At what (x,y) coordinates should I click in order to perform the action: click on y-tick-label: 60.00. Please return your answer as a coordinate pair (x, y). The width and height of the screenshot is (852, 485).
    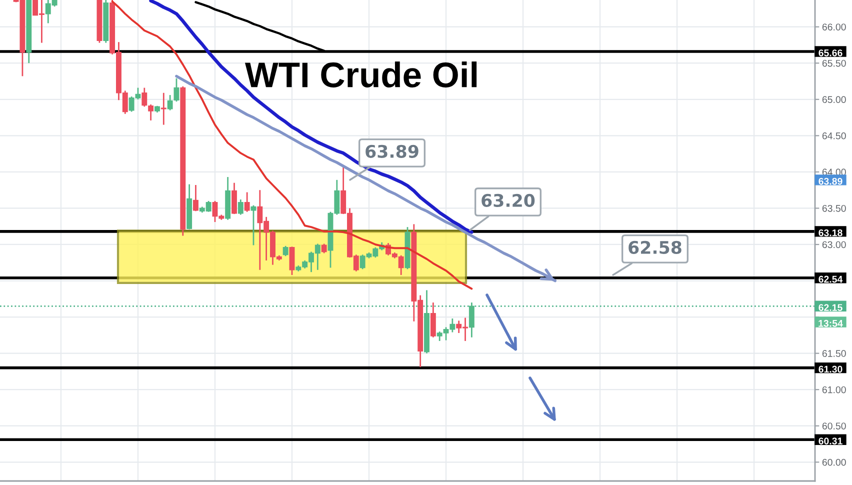
    Looking at the image, I should click on (834, 462).